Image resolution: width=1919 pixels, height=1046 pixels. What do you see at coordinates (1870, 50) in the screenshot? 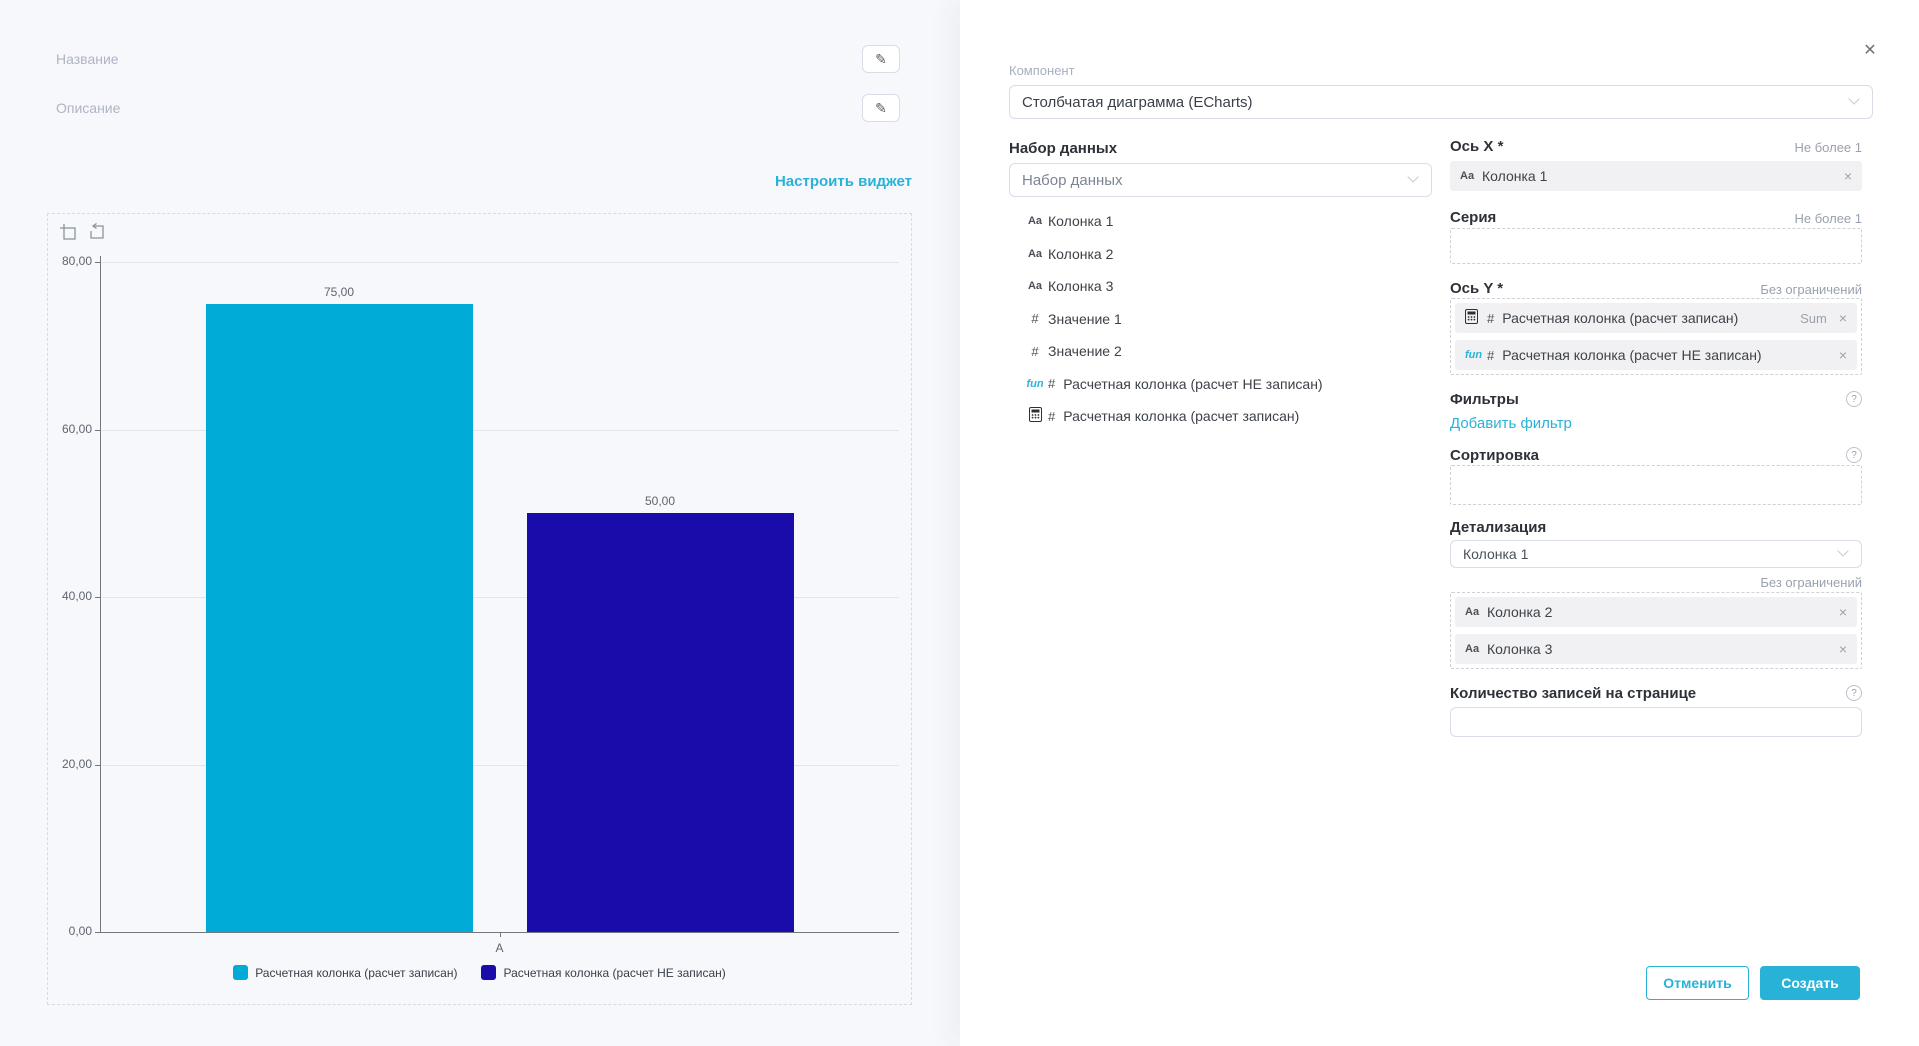
I see `close-icon: ✕` at bounding box center [1870, 50].